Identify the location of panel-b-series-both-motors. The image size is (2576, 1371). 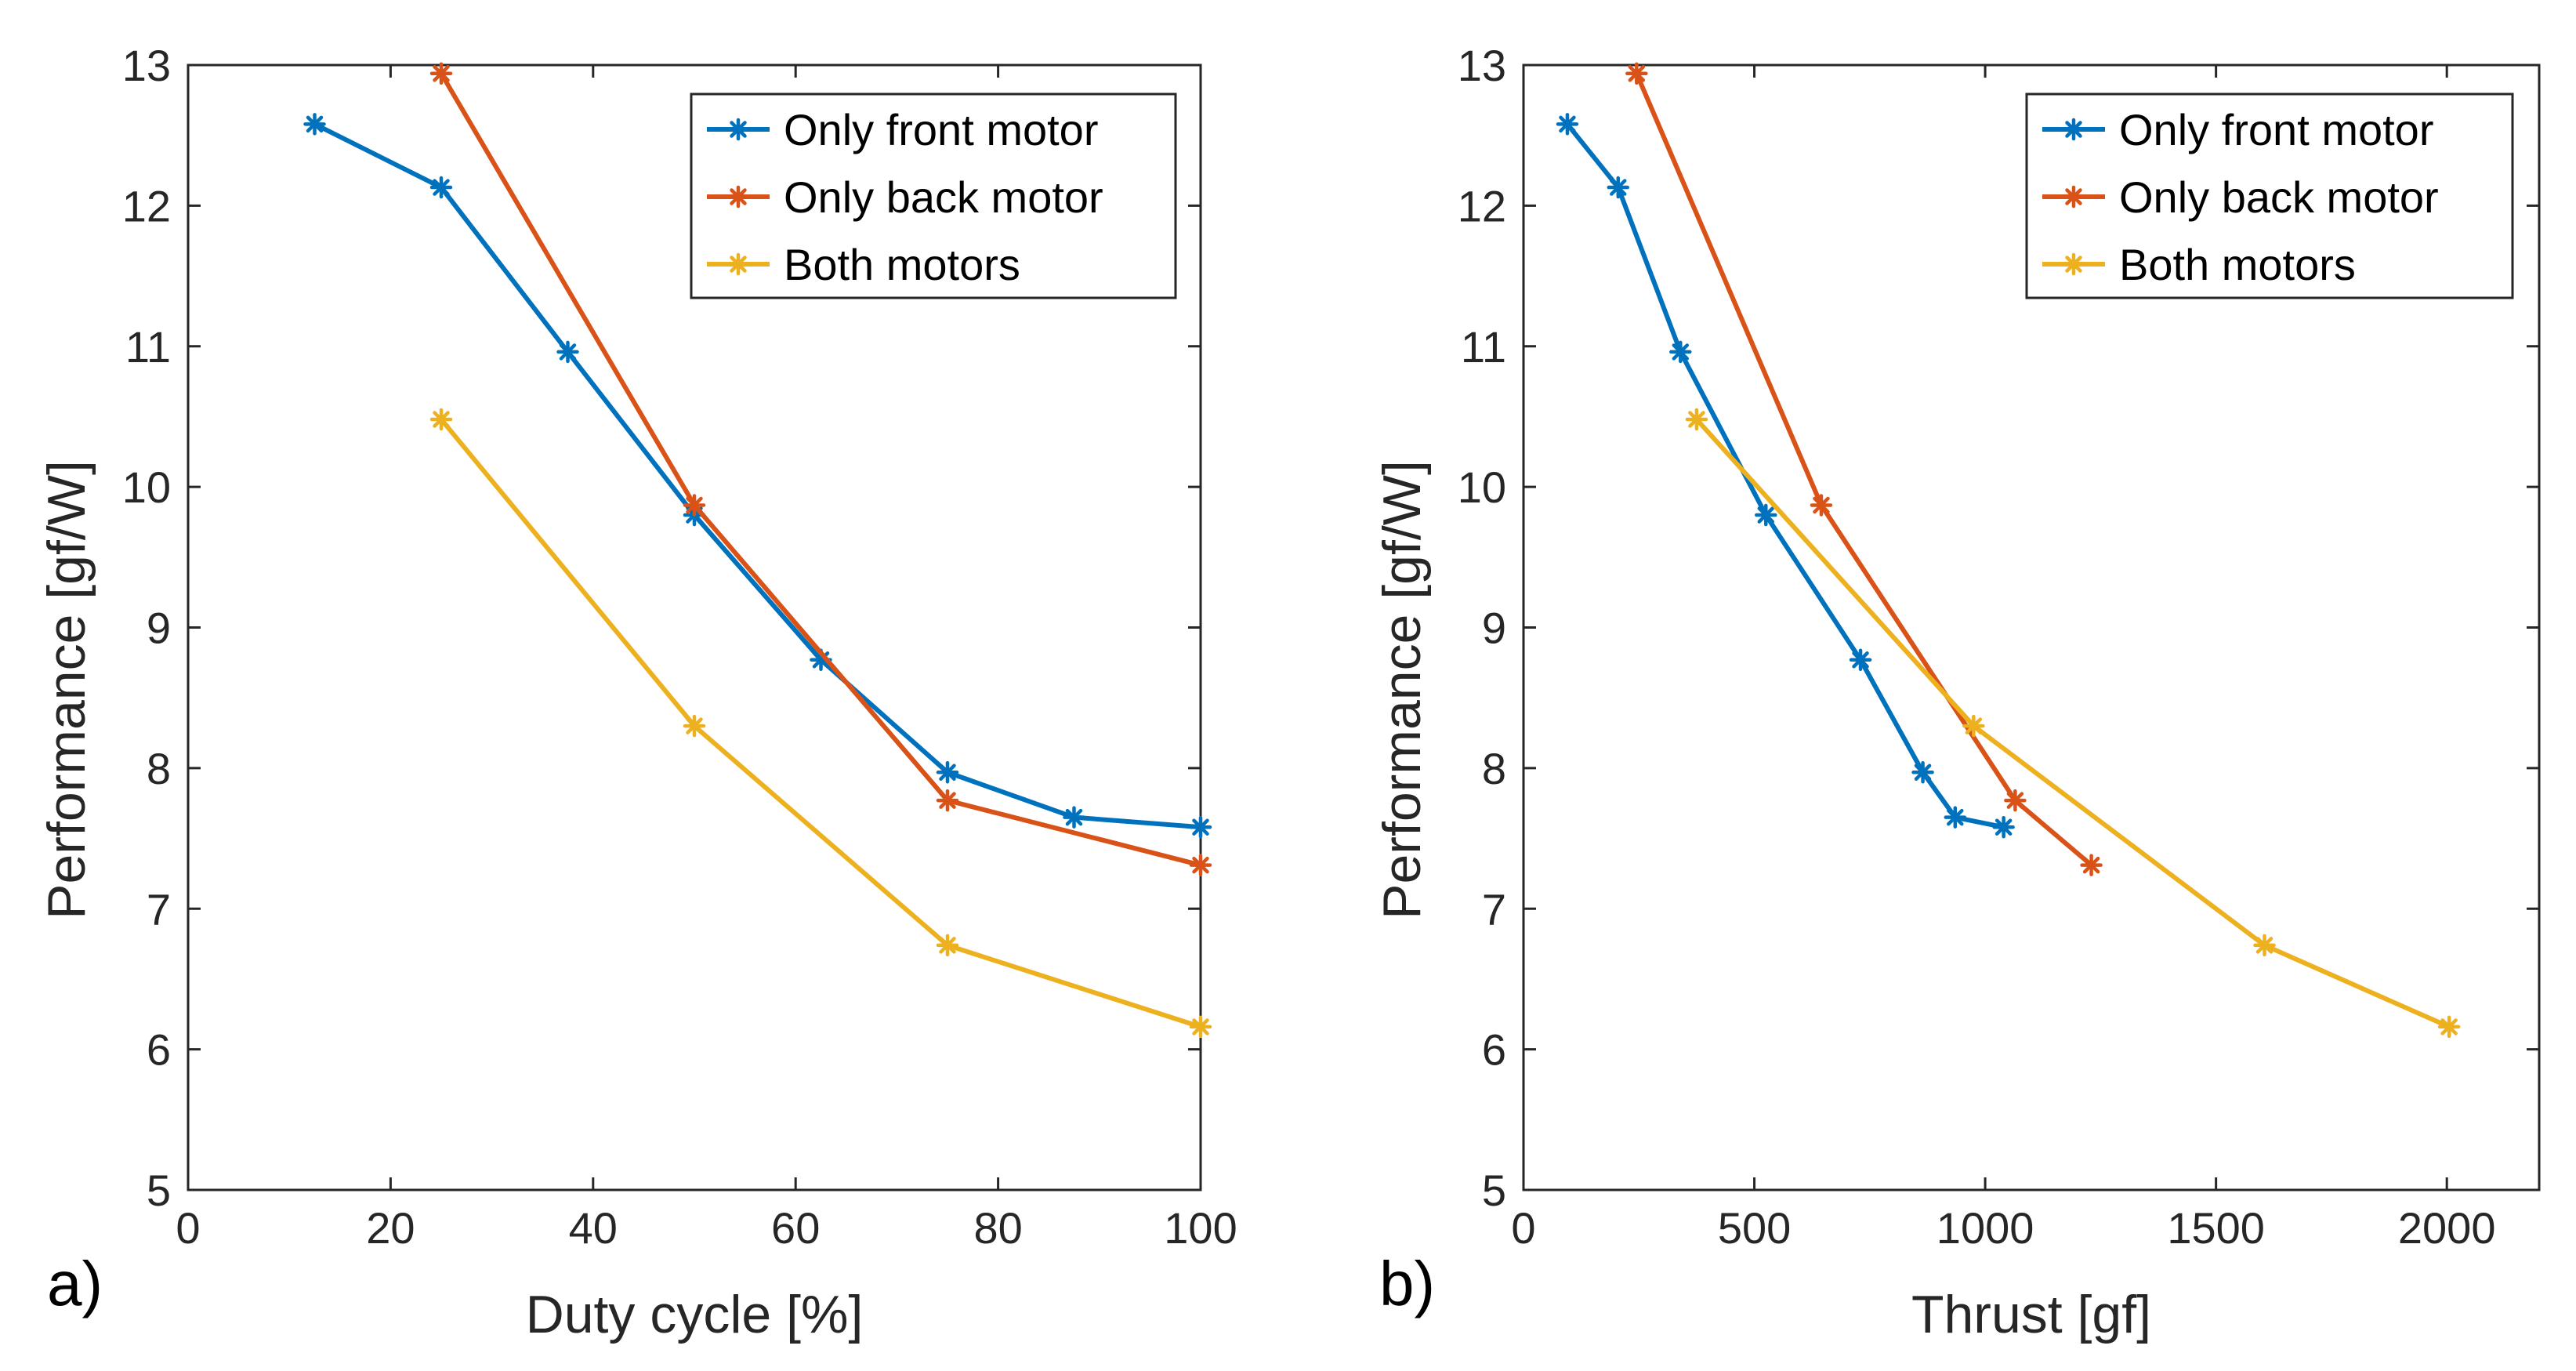
(2073, 723).